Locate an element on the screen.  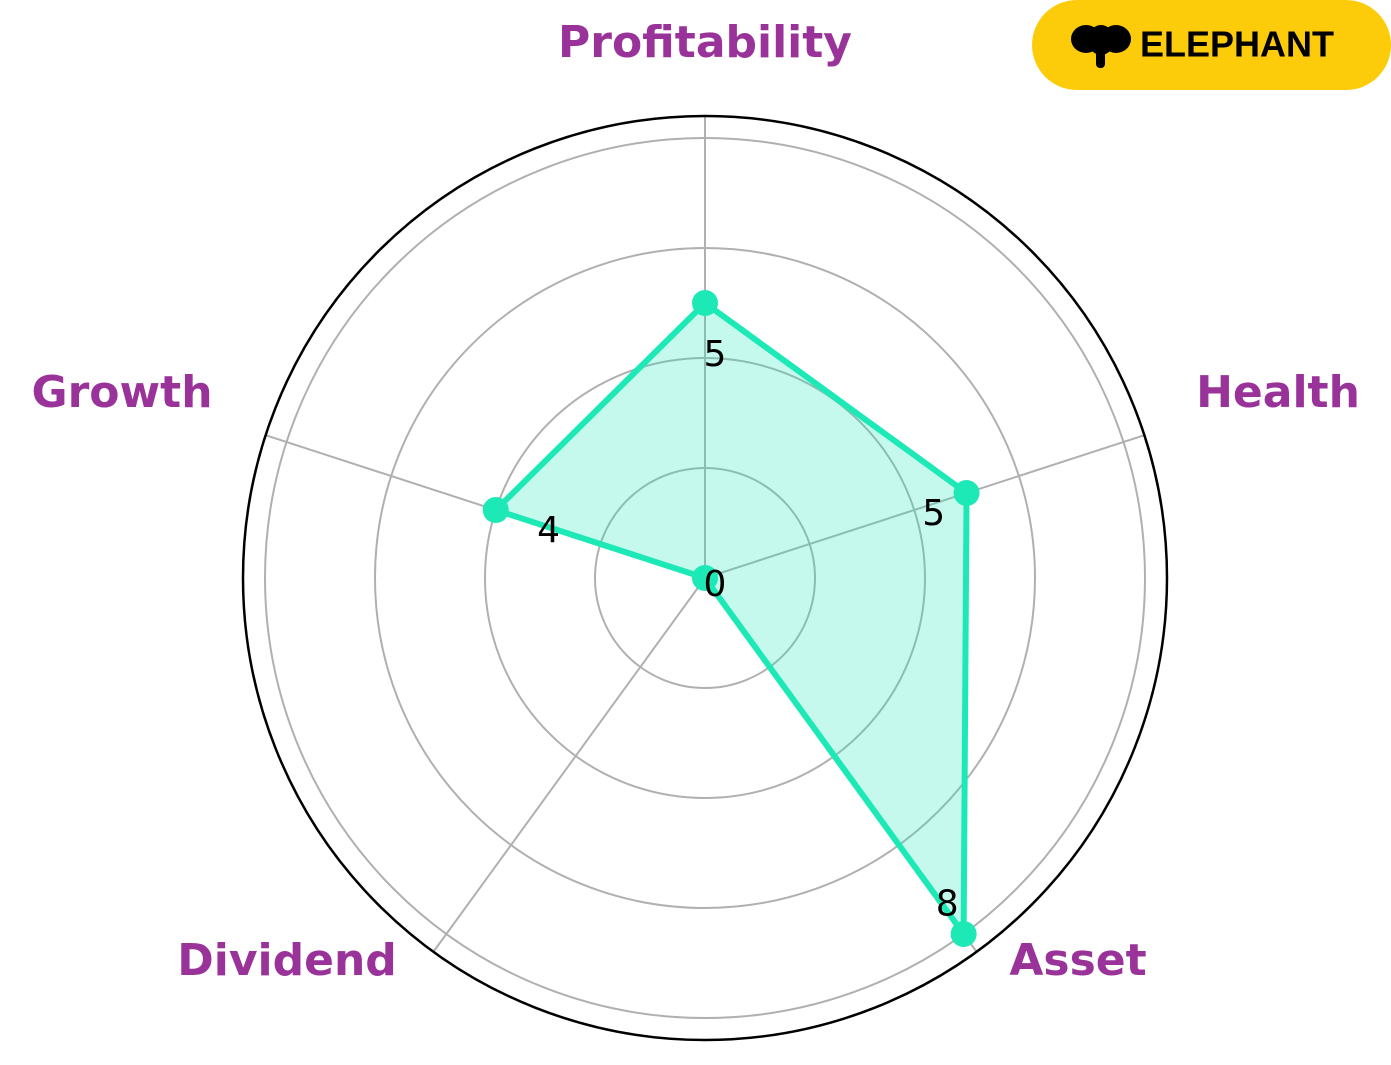
logo-text: ELEPHANT is located at coordinates (1237, 44).